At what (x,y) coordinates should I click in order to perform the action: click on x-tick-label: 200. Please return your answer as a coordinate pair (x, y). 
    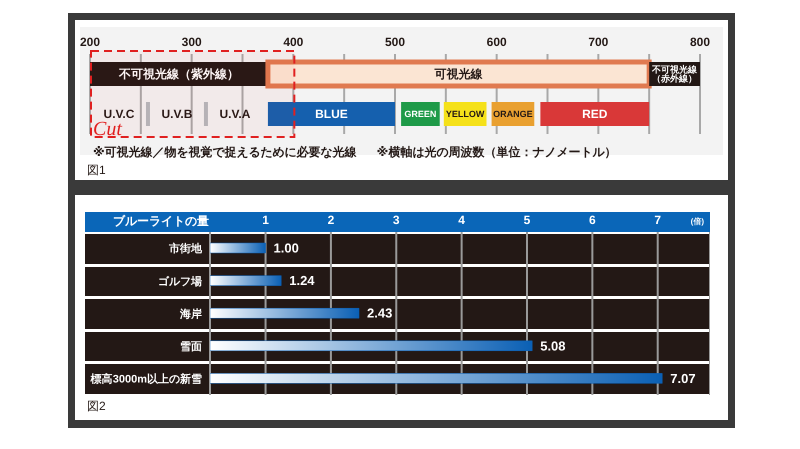
    Looking at the image, I should click on (90, 42).